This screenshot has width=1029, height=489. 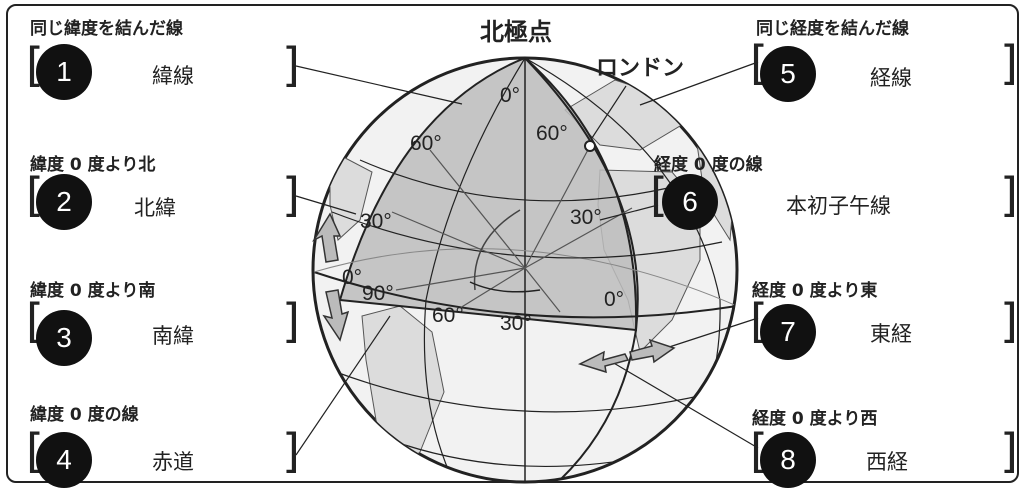 I want to click on answer-7: 東経, so click(x=891, y=334).